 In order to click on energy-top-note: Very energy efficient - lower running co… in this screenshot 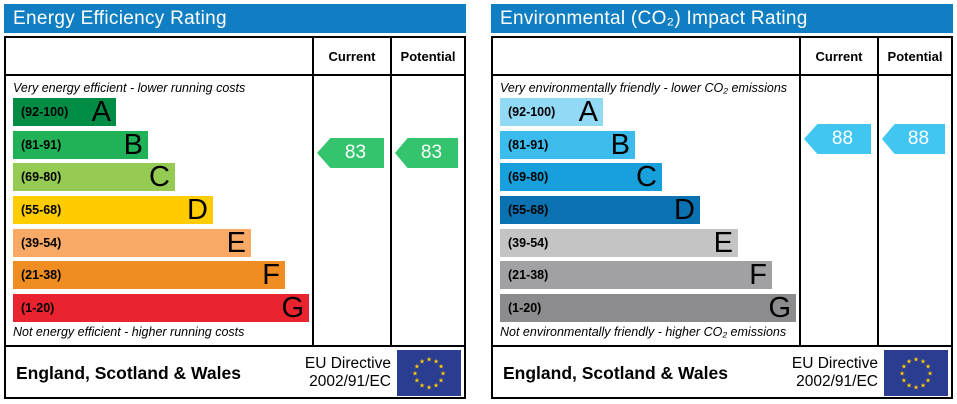, I will do `click(129, 88)`.